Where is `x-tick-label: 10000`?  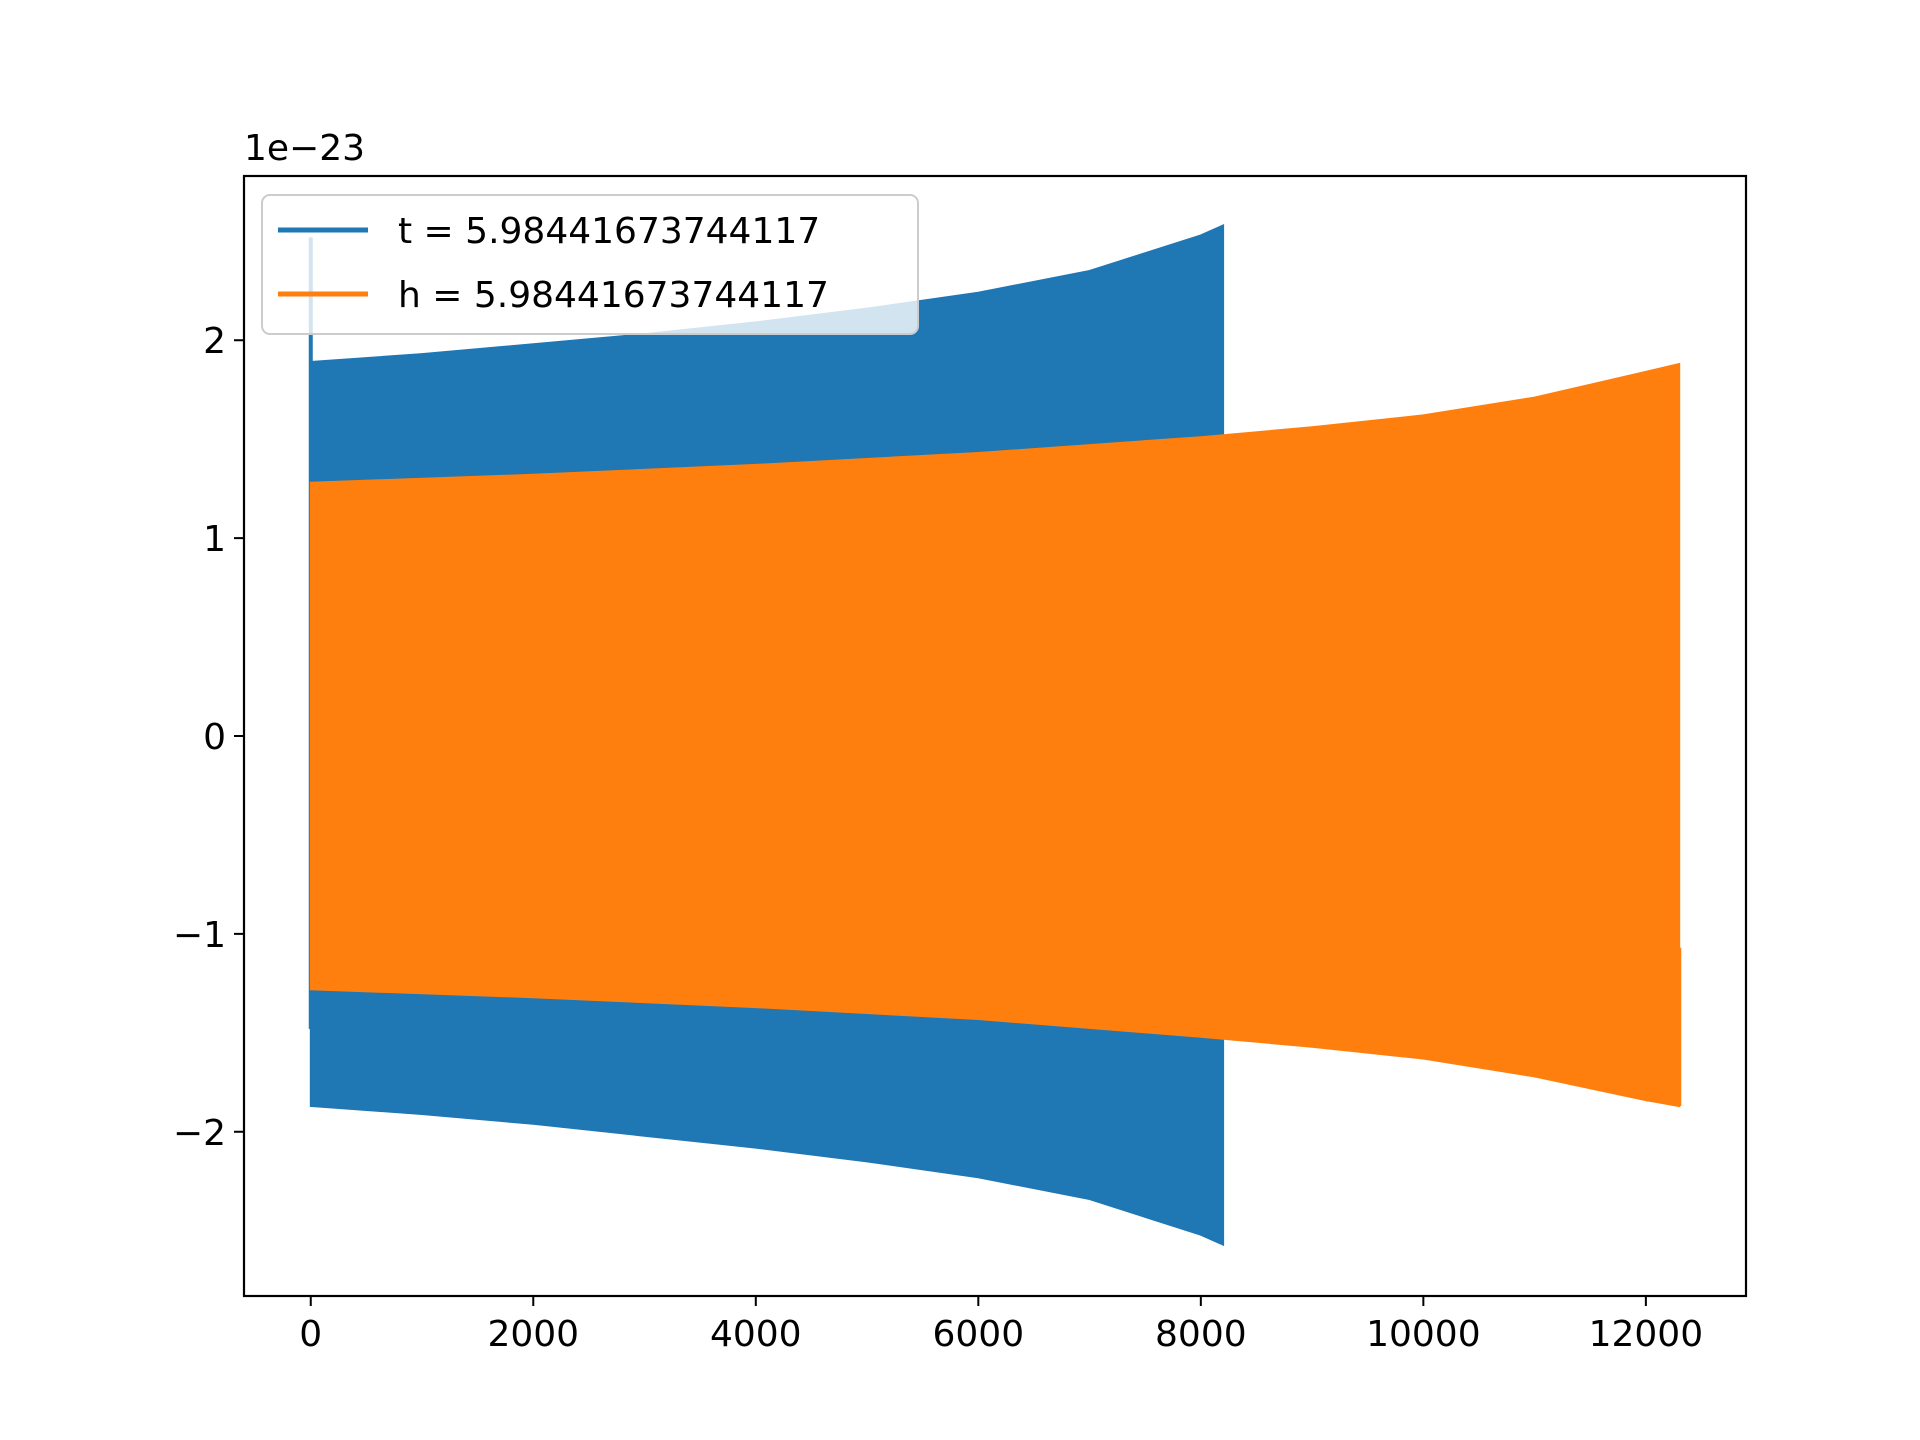 x-tick-label: 10000 is located at coordinates (1423, 1334).